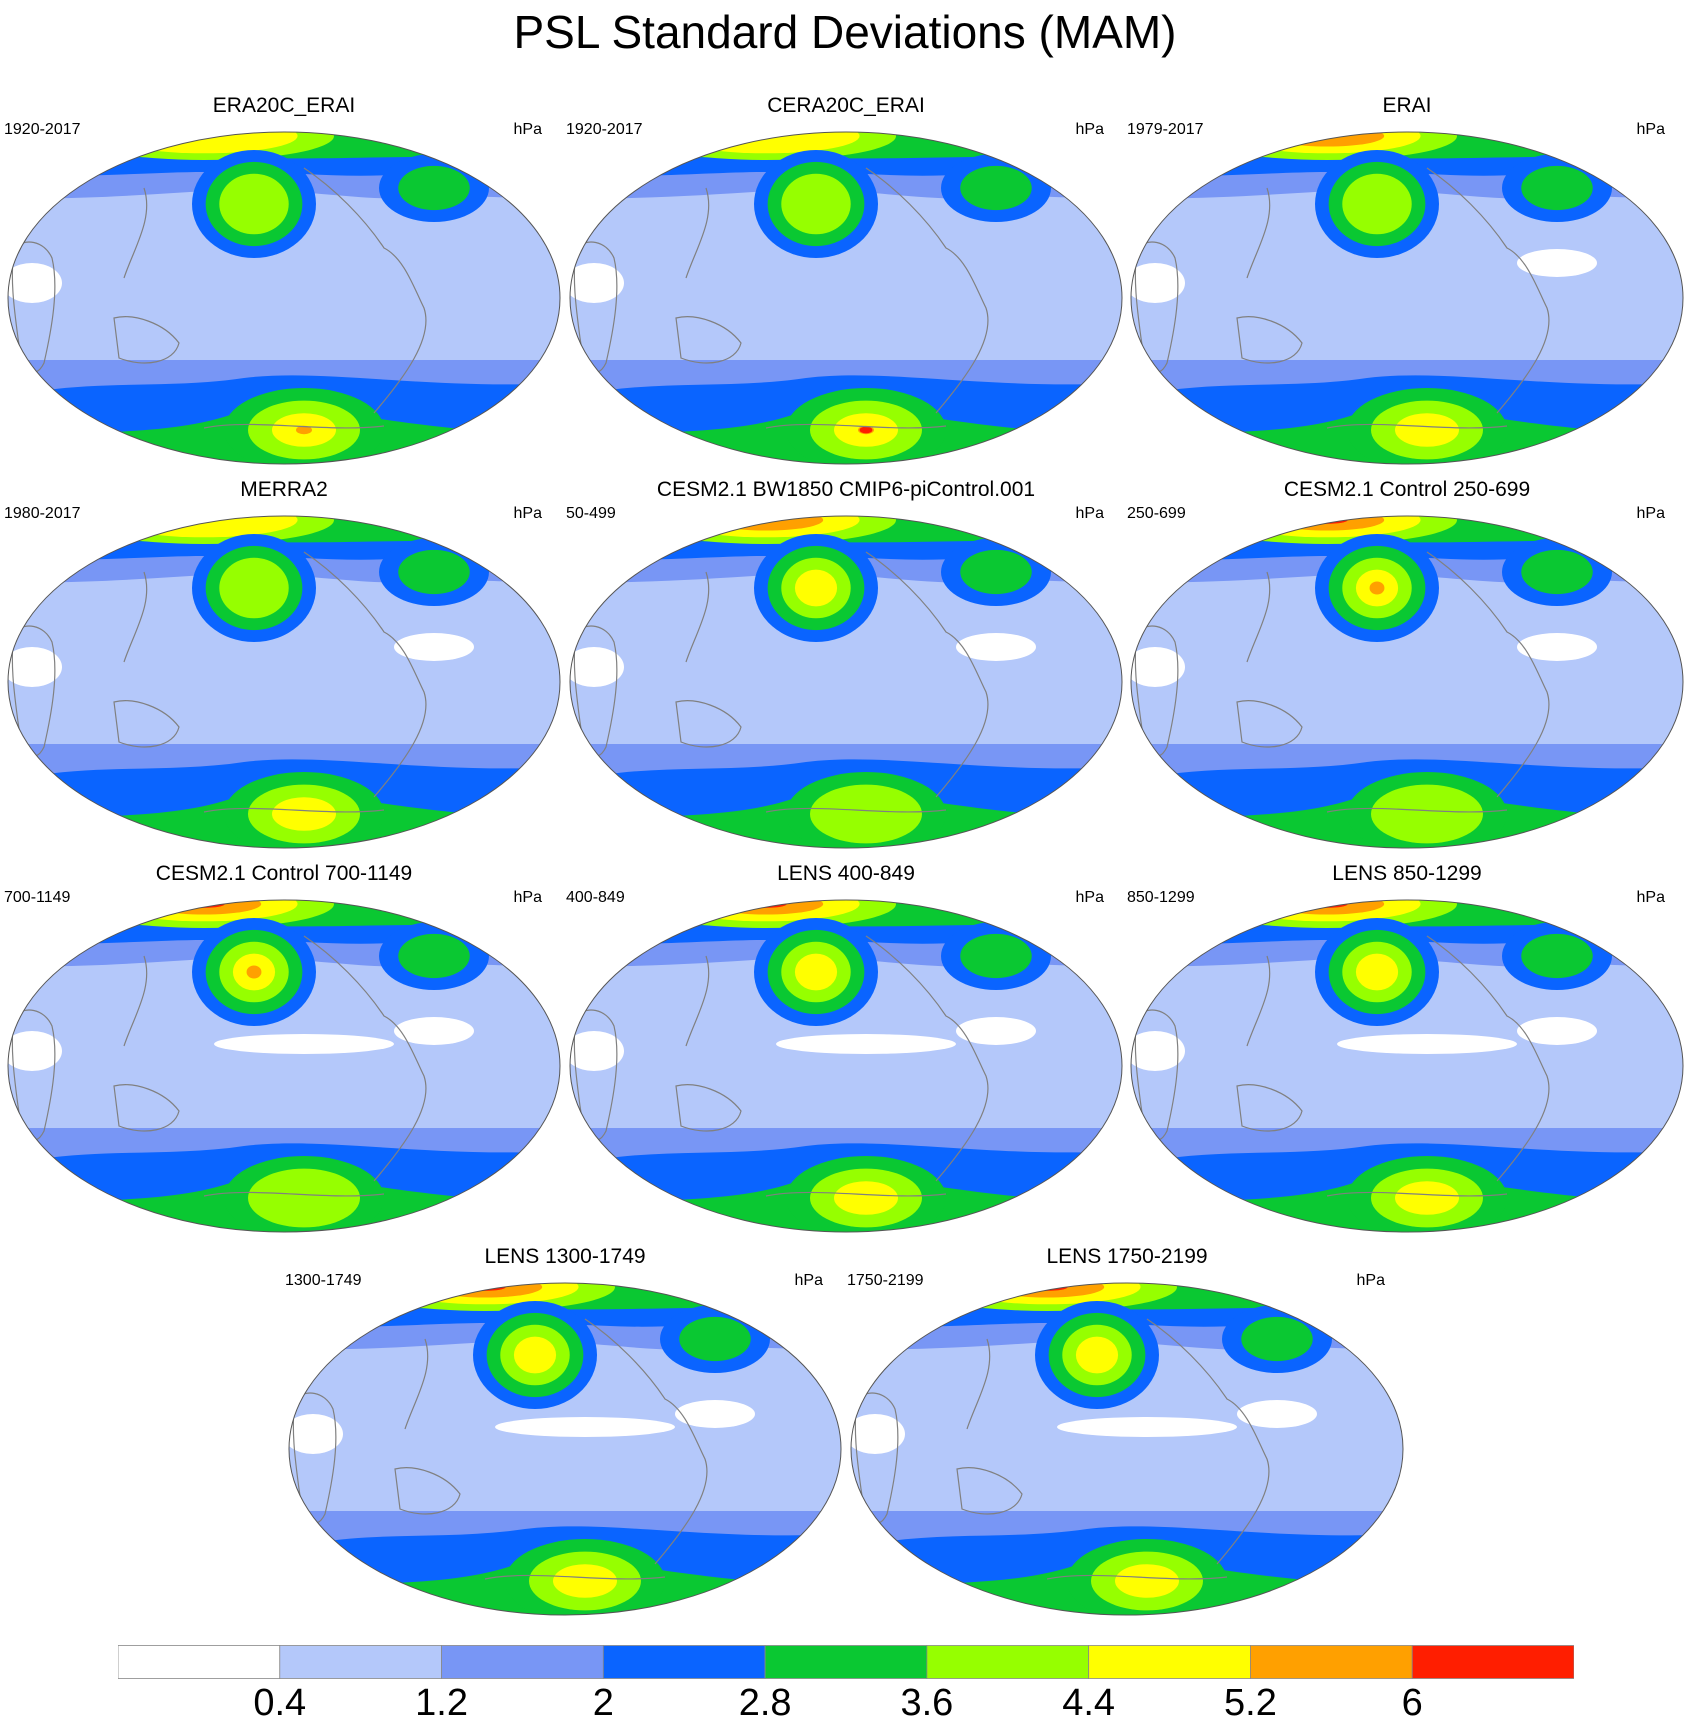 This screenshot has width=1690, height=1724. Describe the element at coordinates (1165, 129) in the screenshot. I see `panel-period-label: 1979-2017` at that location.